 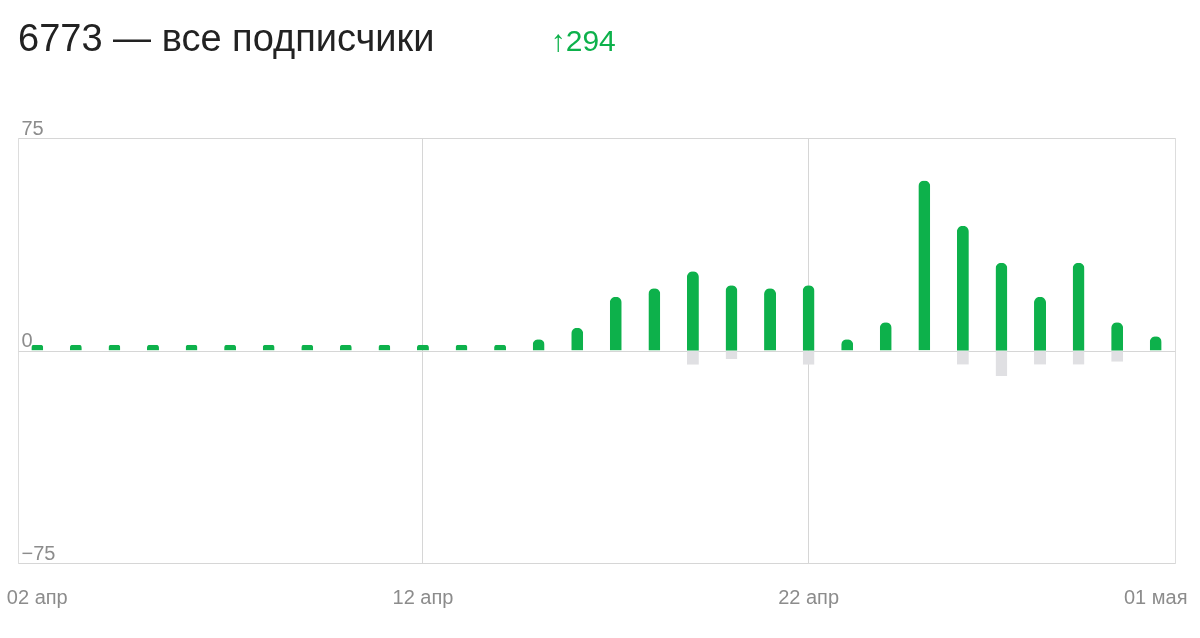 What do you see at coordinates (1155, 596) in the screenshot?
I see `x-tick-label: 01 мая` at bounding box center [1155, 596].